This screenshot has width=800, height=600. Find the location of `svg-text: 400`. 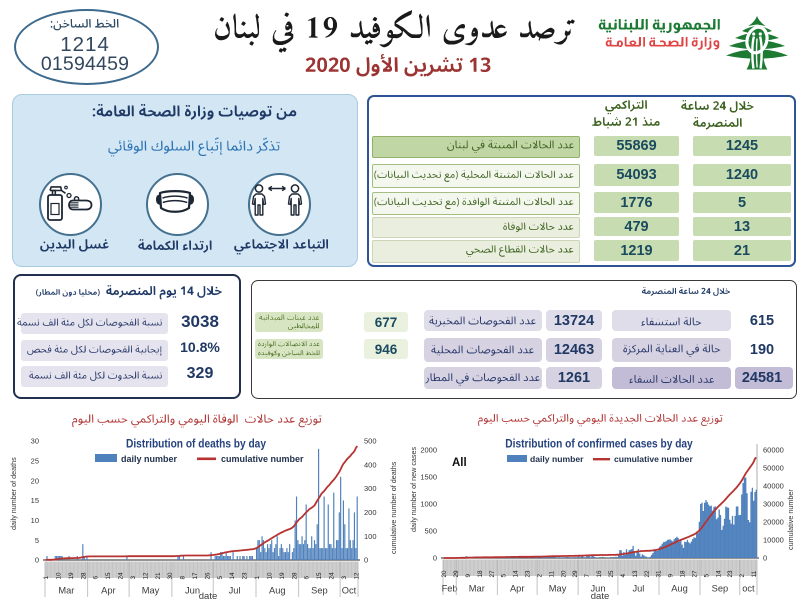

svg-text: 400 is located at coordinates (370, 464).